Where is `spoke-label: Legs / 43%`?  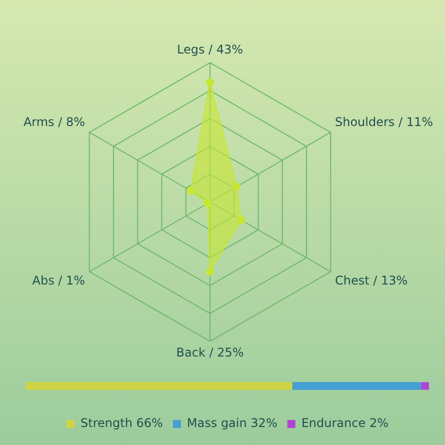
spoke-label: Legs / 43% is located at coordinates (210, 49).